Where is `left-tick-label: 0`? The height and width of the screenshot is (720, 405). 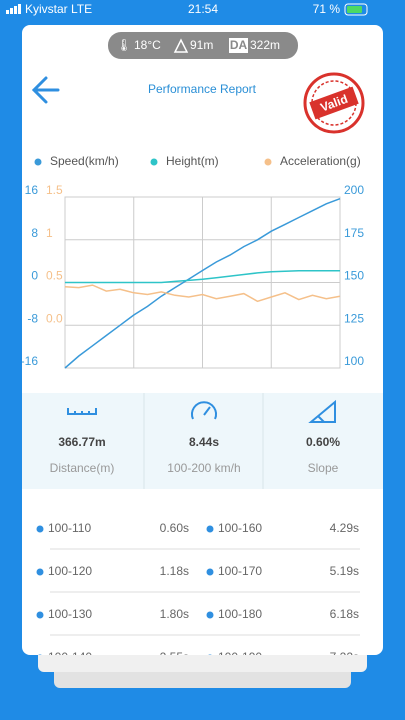
left-tick-label: 0 is located at coordinates (34, 276).